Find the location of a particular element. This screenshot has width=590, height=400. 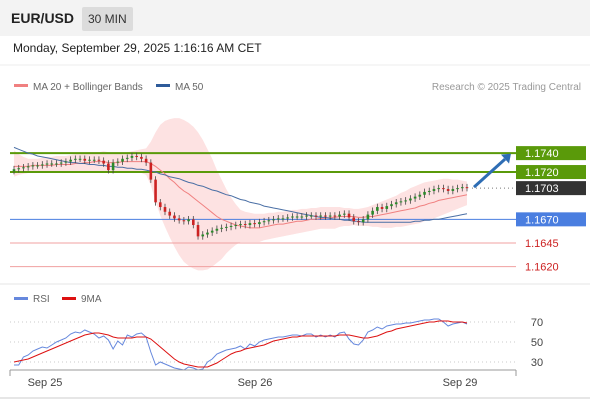

symbol-label: EUR/USD is located at coordinates (43, 18).